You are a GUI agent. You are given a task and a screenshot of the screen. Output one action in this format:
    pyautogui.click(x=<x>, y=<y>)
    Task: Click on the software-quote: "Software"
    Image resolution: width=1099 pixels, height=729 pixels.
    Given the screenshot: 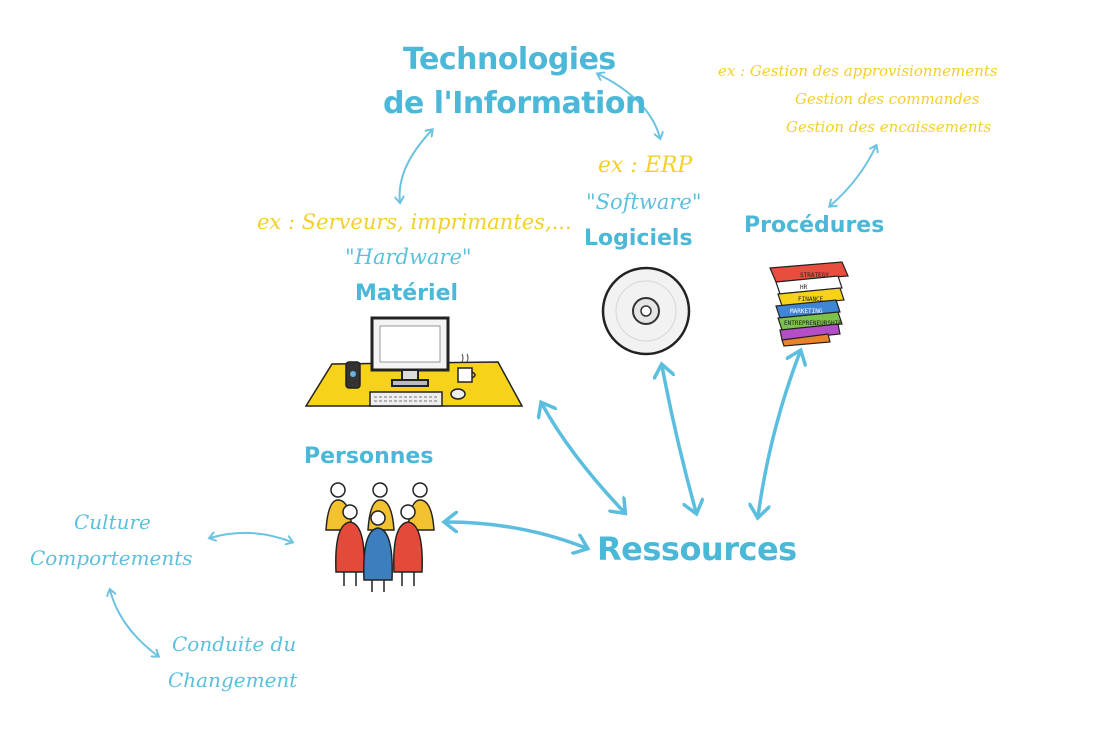 What is the action you would take?
    pyautogui.click(x=644, y=202)
    